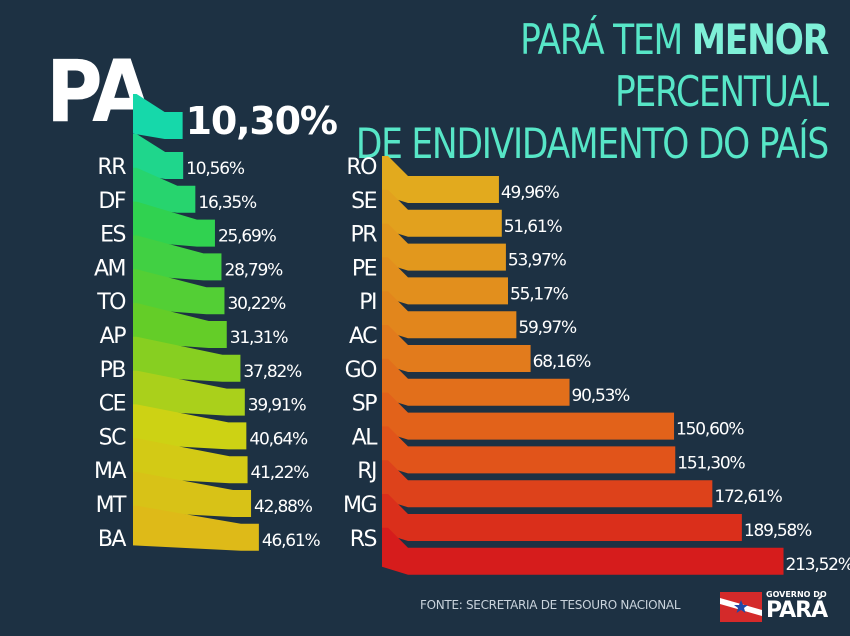  What do you see at coordinates (797, 610) in the screenshot?
I see `logo-name: PARÁ` at bounding box center [797, 610].